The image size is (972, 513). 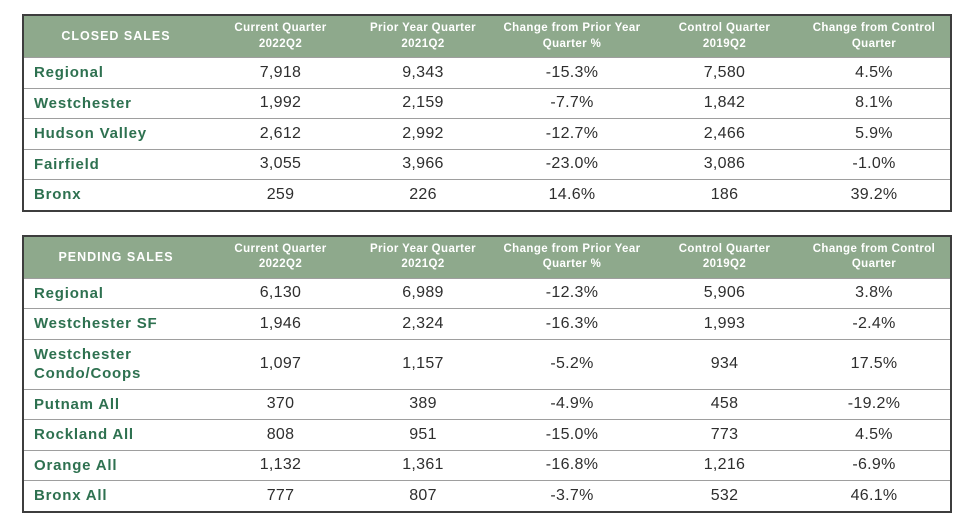 I want to click on cell-value: 14.6%, so click(x=572, y=195).